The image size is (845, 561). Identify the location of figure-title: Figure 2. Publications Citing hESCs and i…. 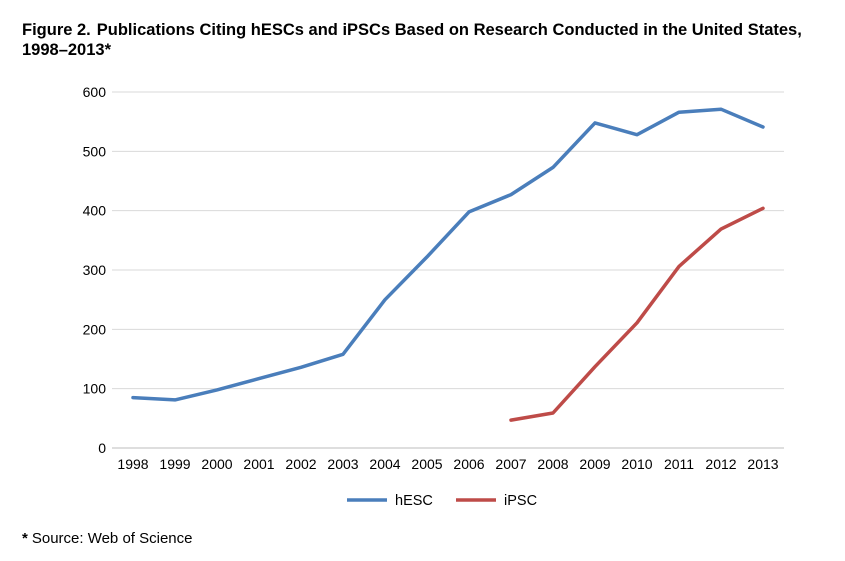
(422, 40).